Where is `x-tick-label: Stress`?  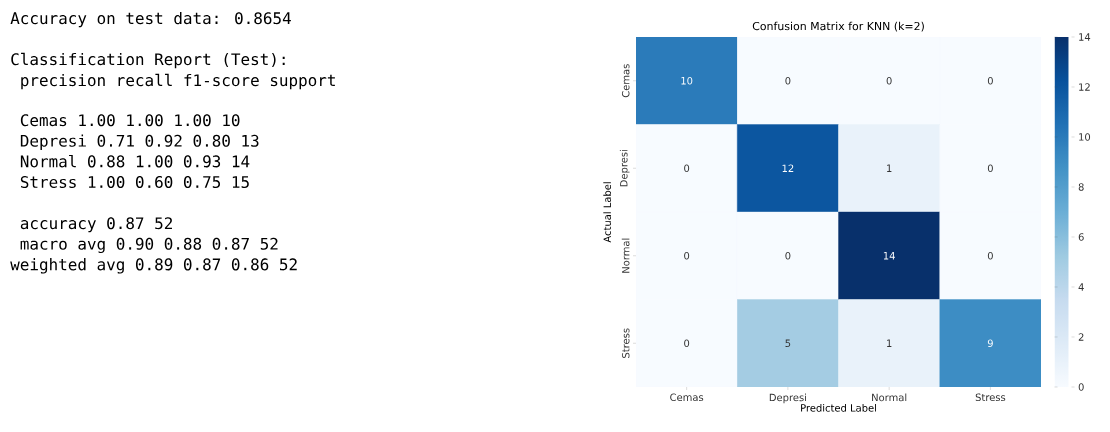 x-tick-label: Stress is located at coordinates (990, 397).